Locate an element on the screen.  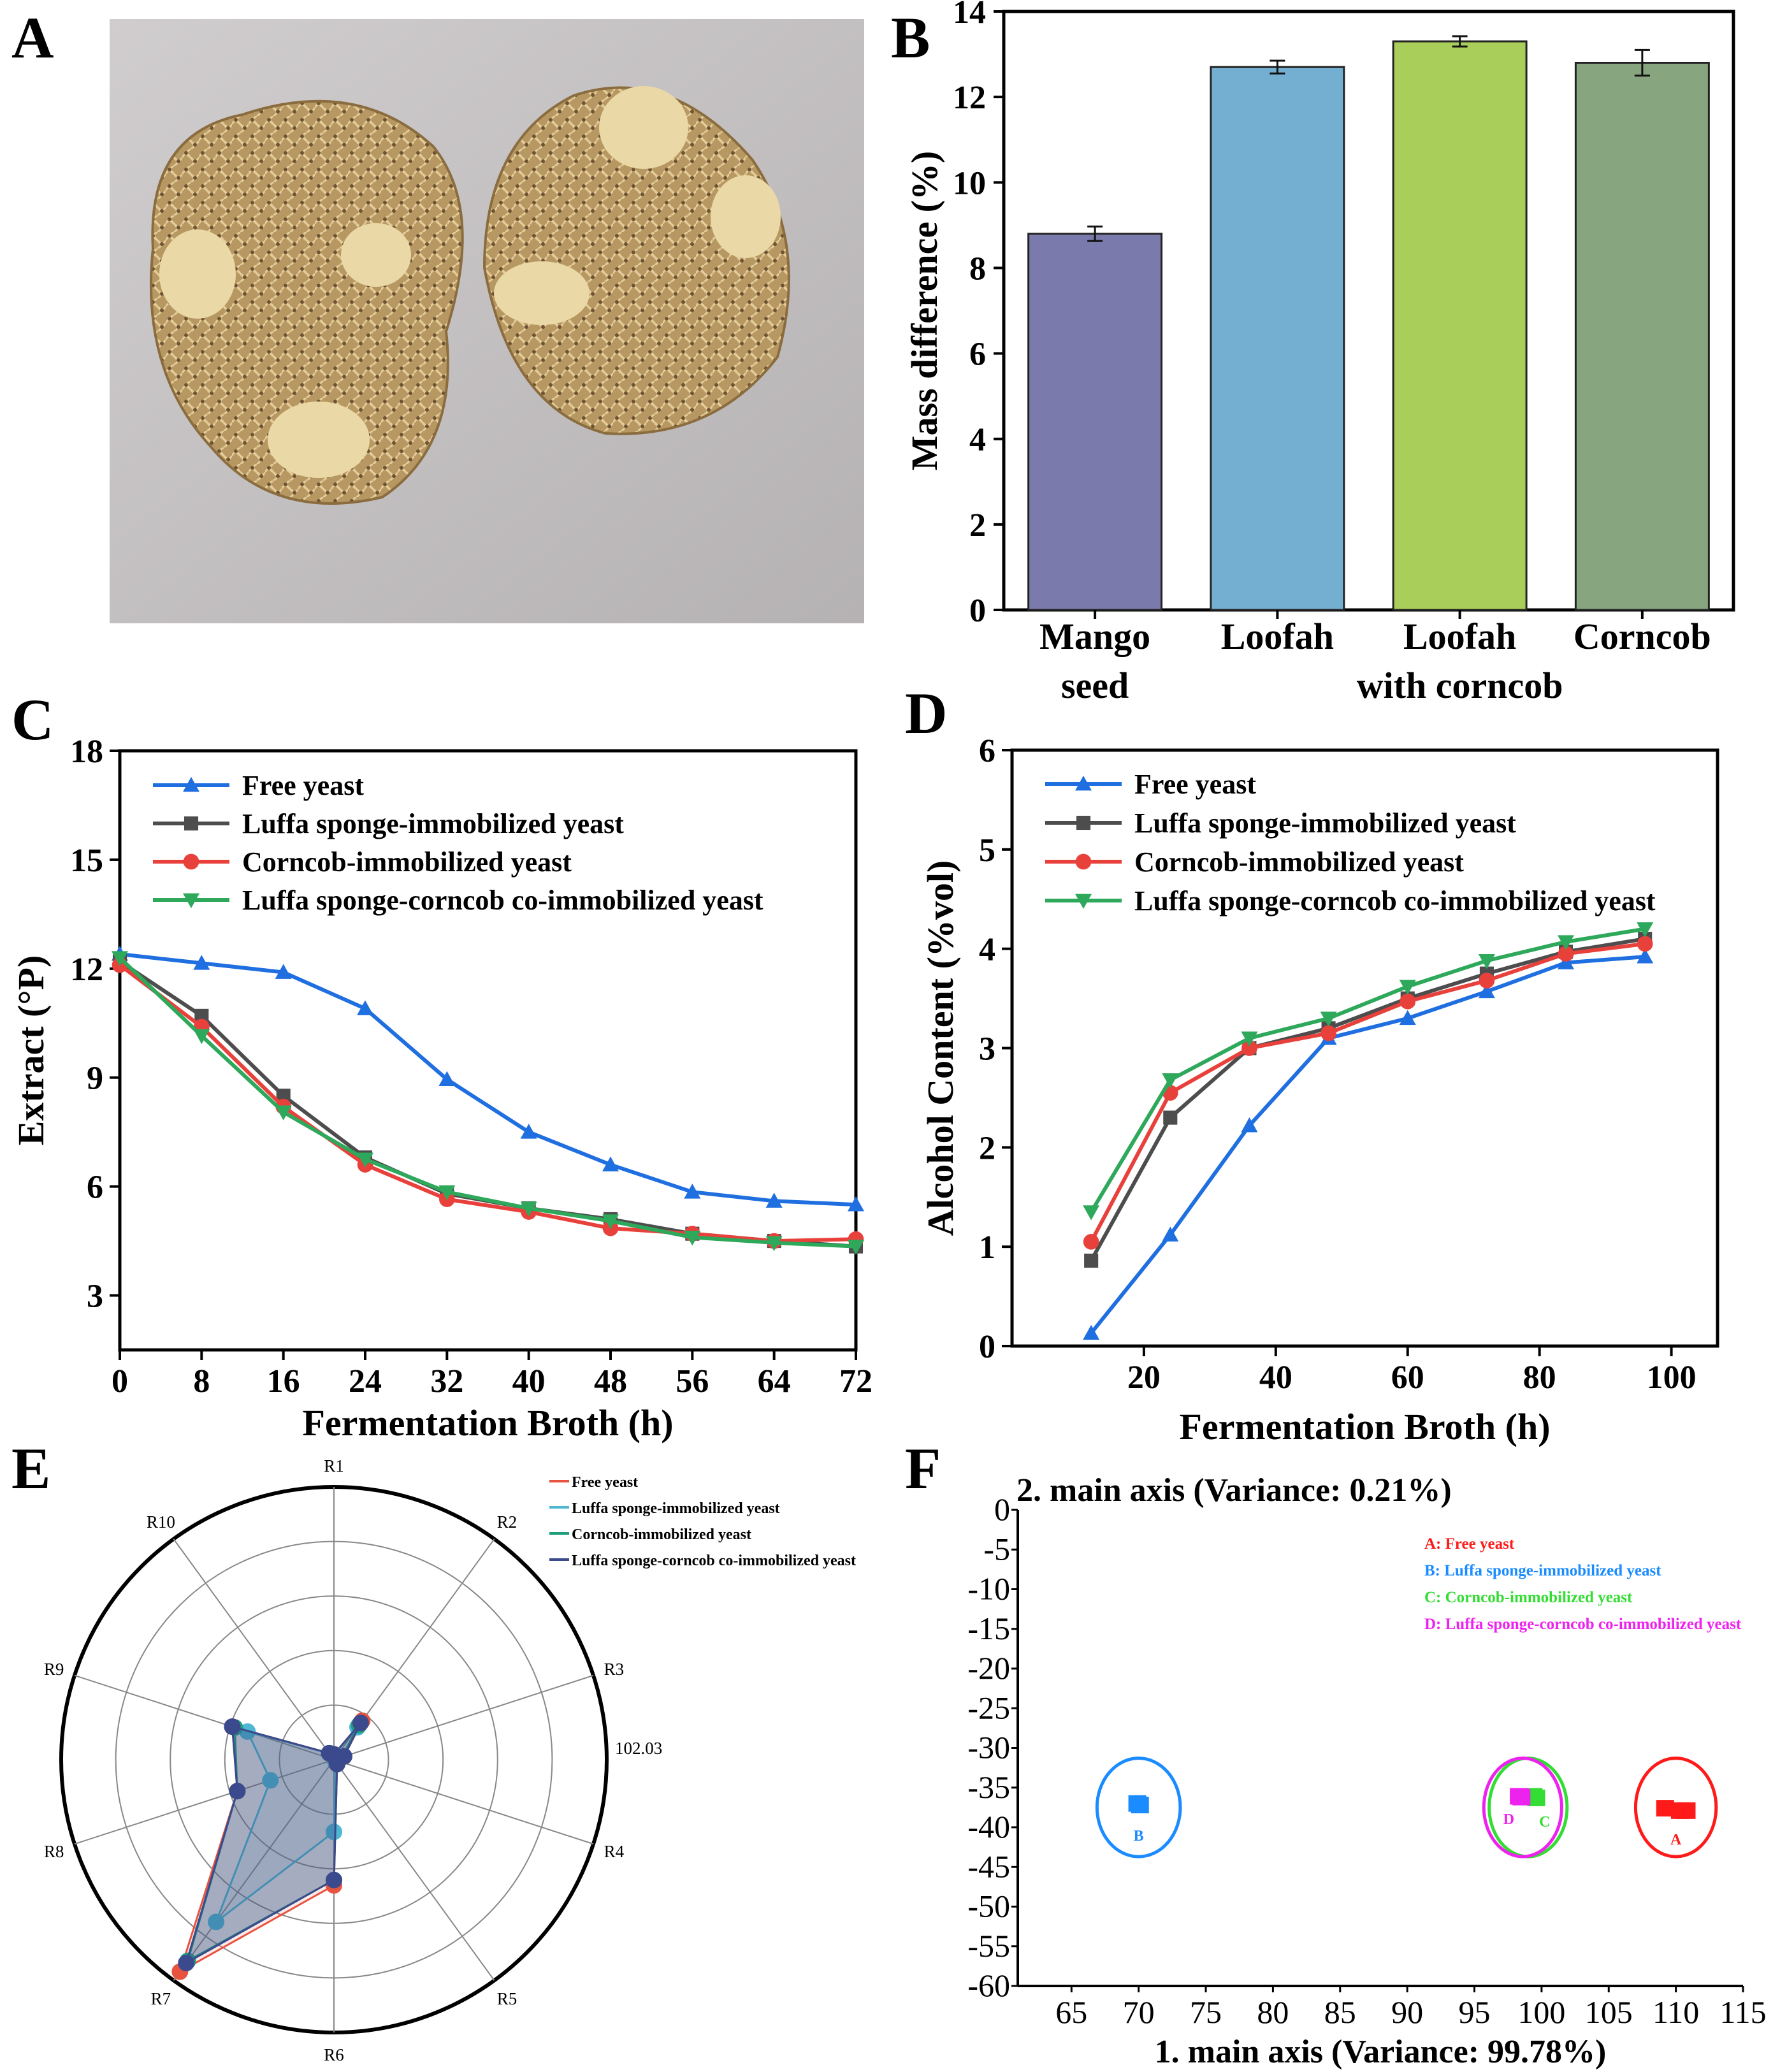
x-tick-label: 24 is located at coordinates (365, 1381).